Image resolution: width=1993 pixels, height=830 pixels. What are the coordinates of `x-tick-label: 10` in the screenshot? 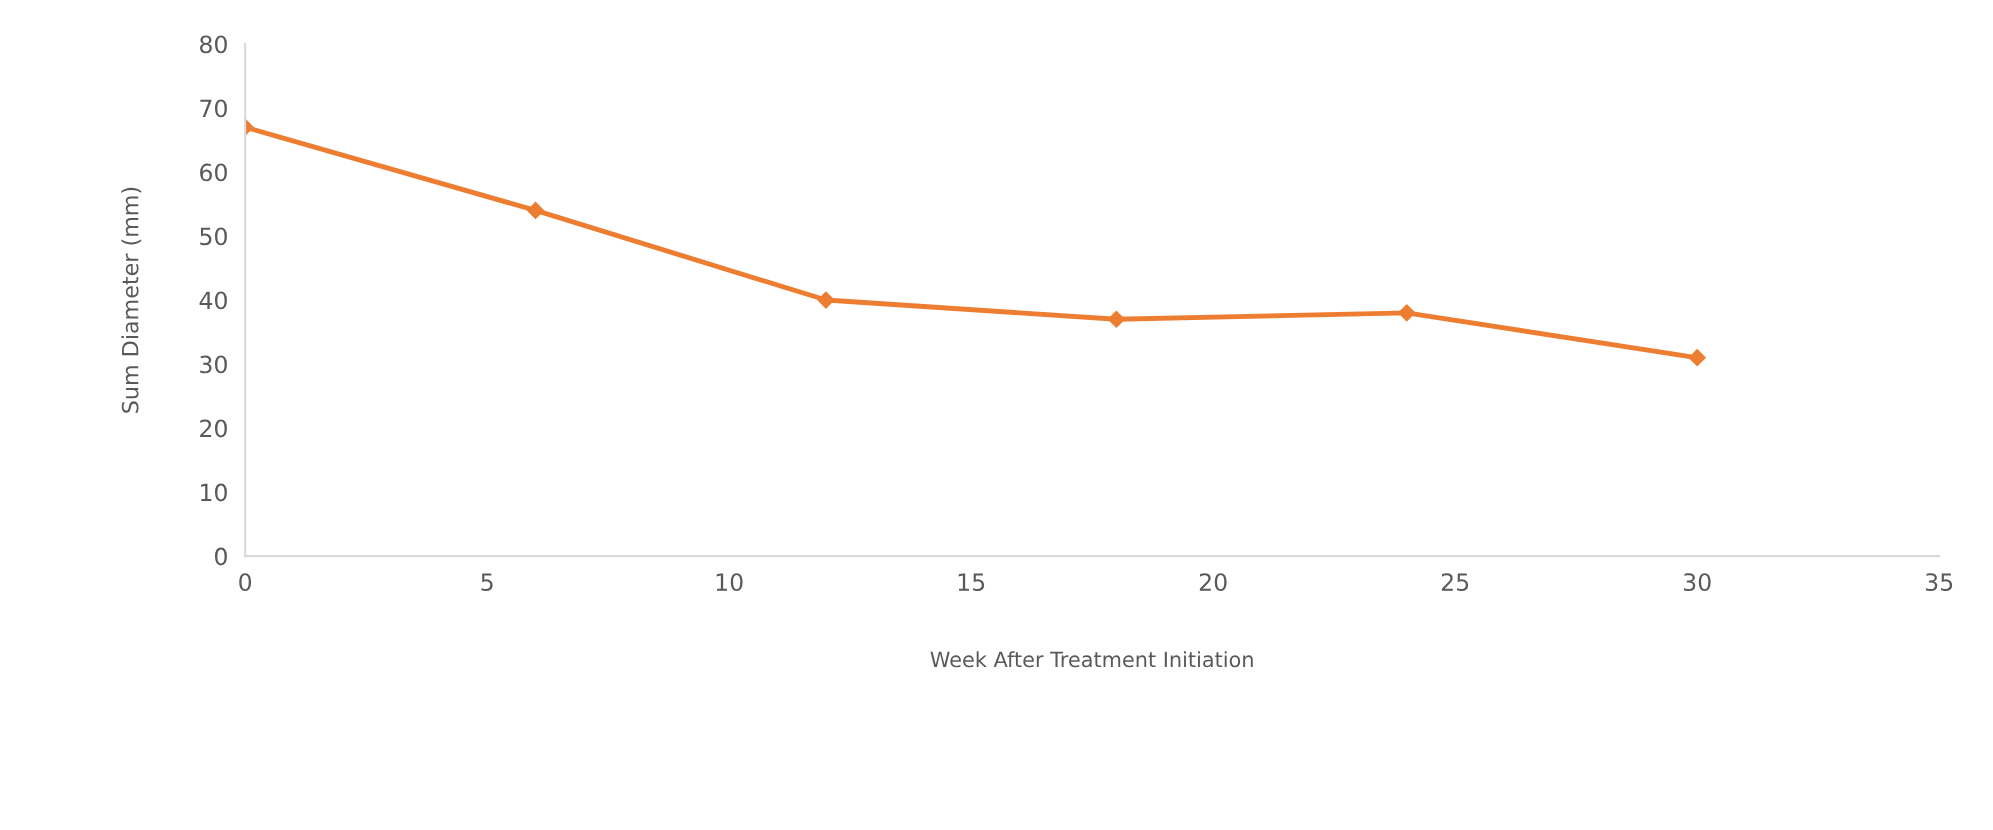 It's located at (729, 582).